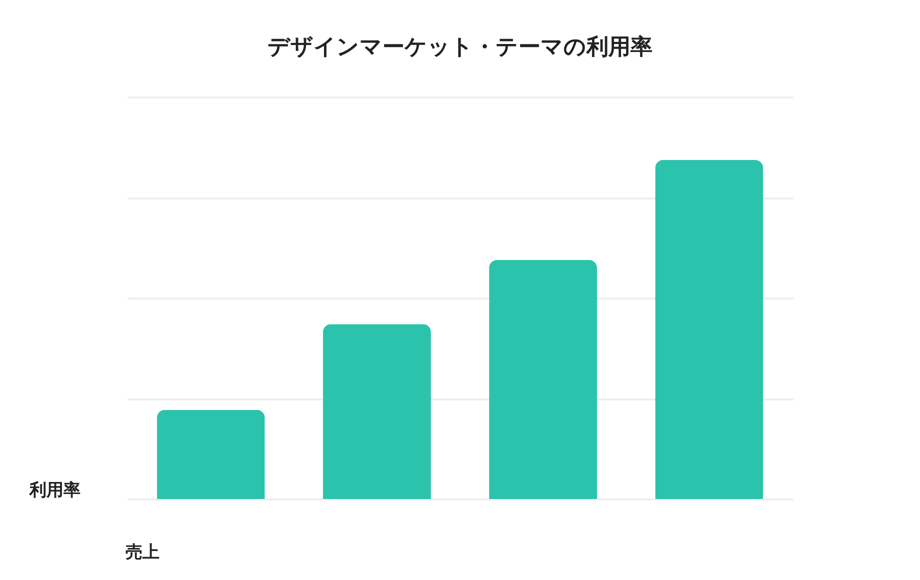 This screenshot has height=580, width=920. I want to click on y-axis-title: 利用率, so click(54, 490).